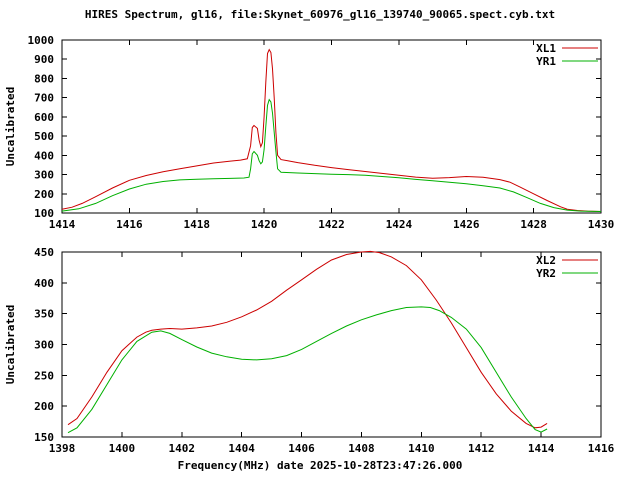 This screenshot has height=480, width=640. What do you see at coordinates (546, 61) in the screenshot?
I see `legend-label-YR1: YR1` at bounding box center [546, 61].